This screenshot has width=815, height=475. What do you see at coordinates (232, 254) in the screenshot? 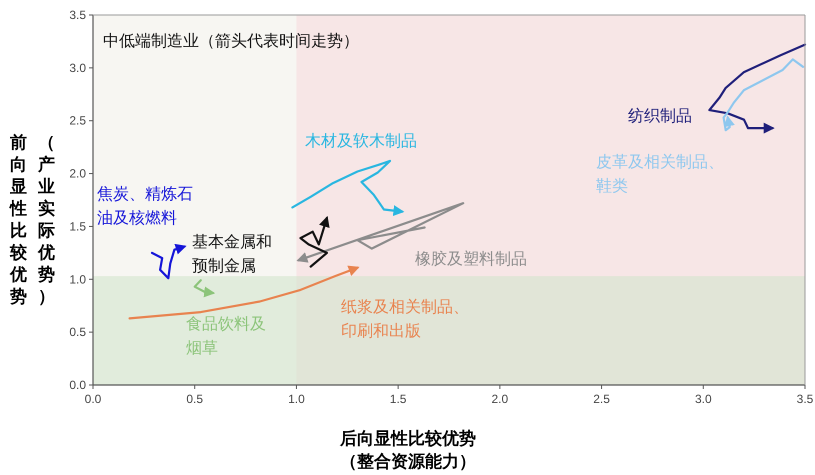
I see `series-label: 基本金属和预制金属` at bounding box center [232, 254].